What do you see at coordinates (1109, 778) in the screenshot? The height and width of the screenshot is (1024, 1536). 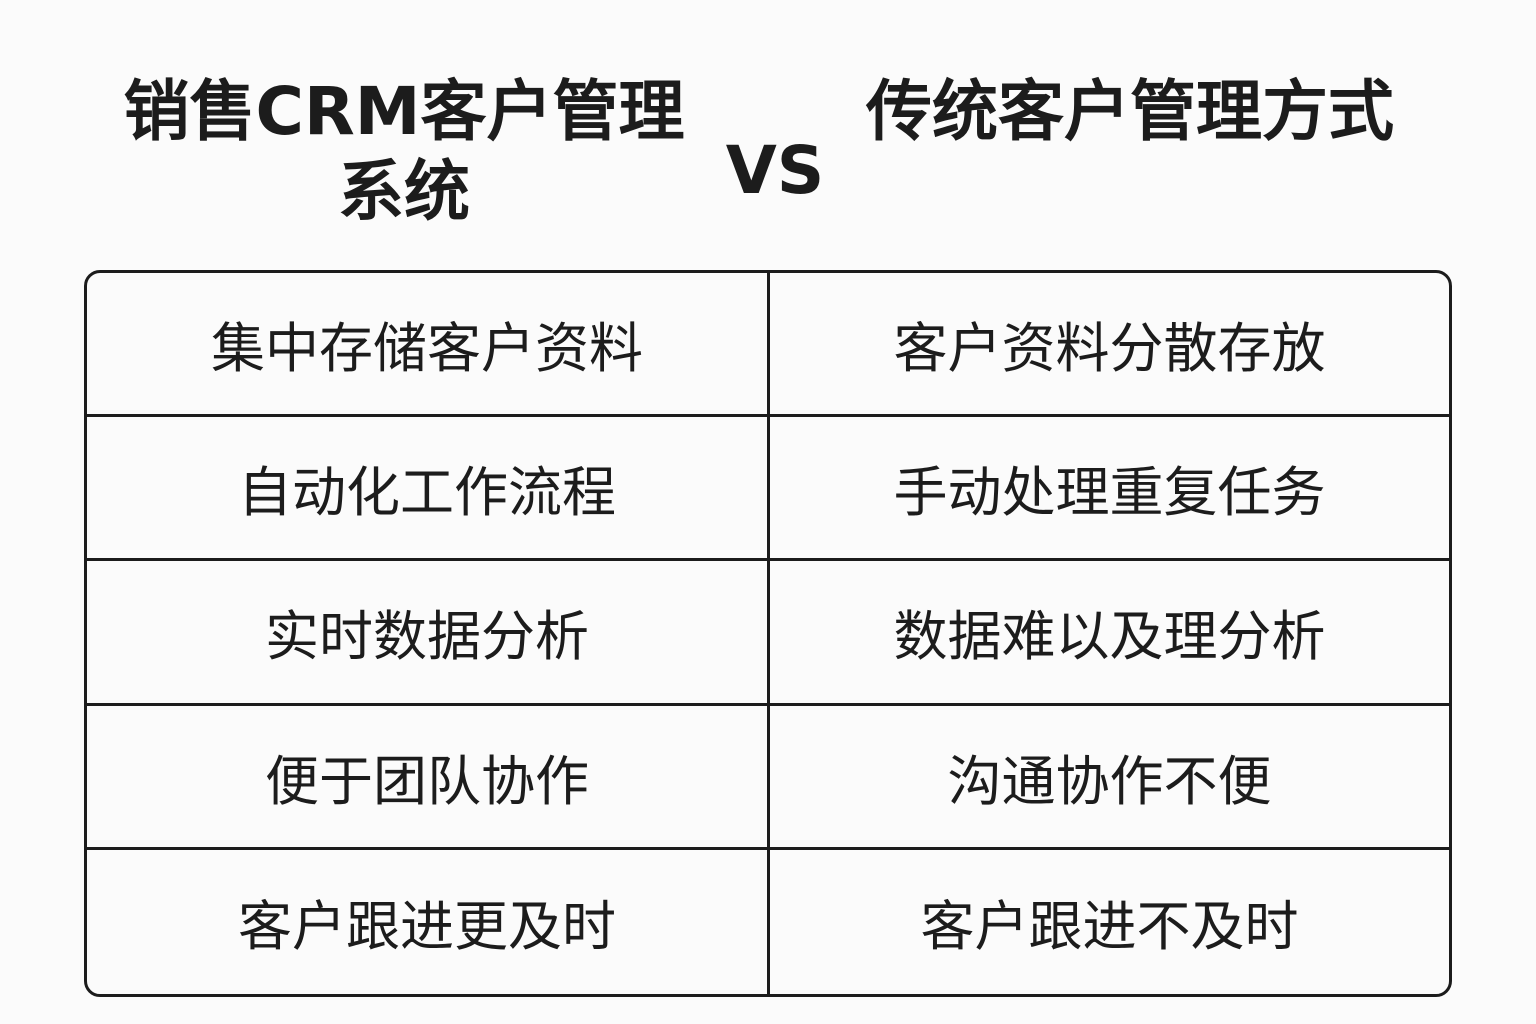 I see `table-cell-right: 沟通协作不便` at bounding box center [1109, 778].